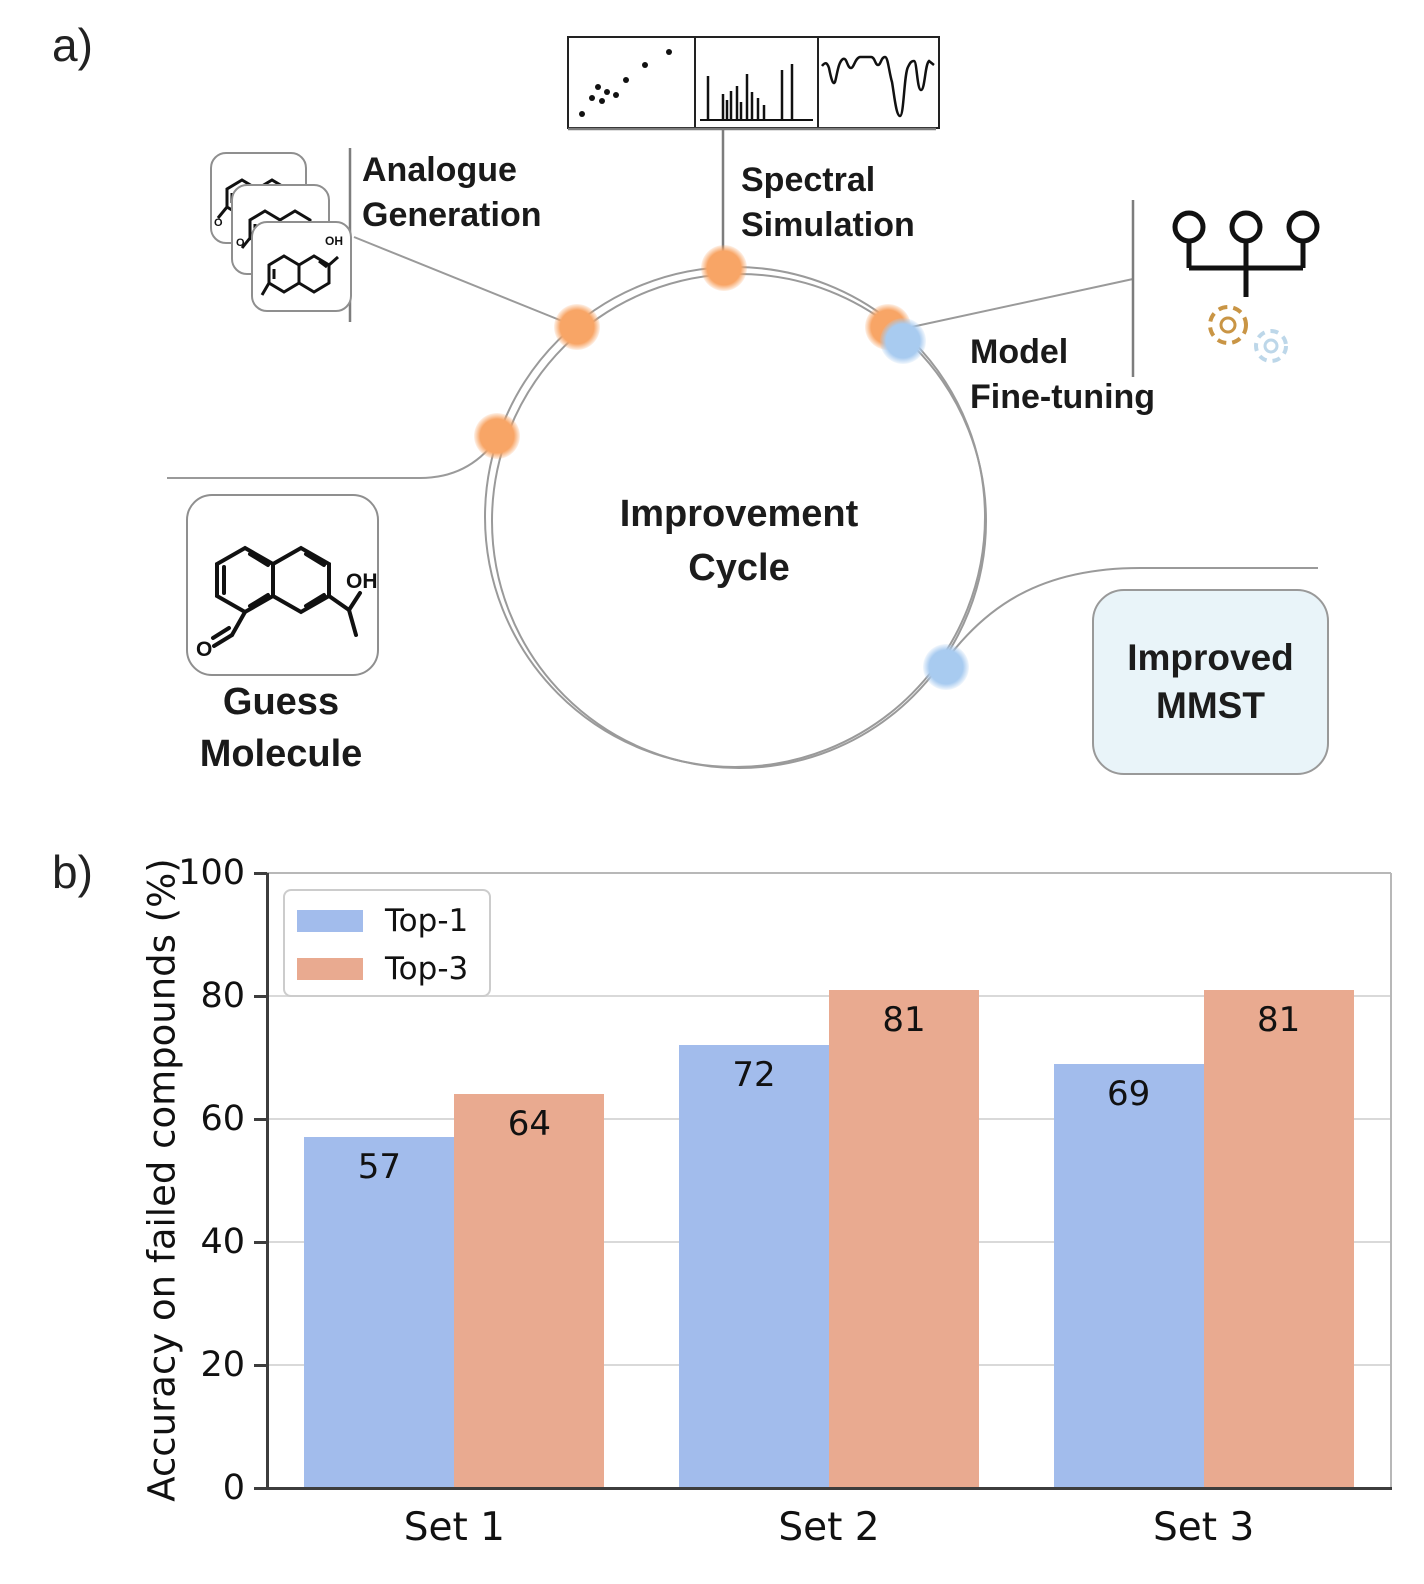  I want to click on guess-molecule-line1: Guess, so click(281, 702).